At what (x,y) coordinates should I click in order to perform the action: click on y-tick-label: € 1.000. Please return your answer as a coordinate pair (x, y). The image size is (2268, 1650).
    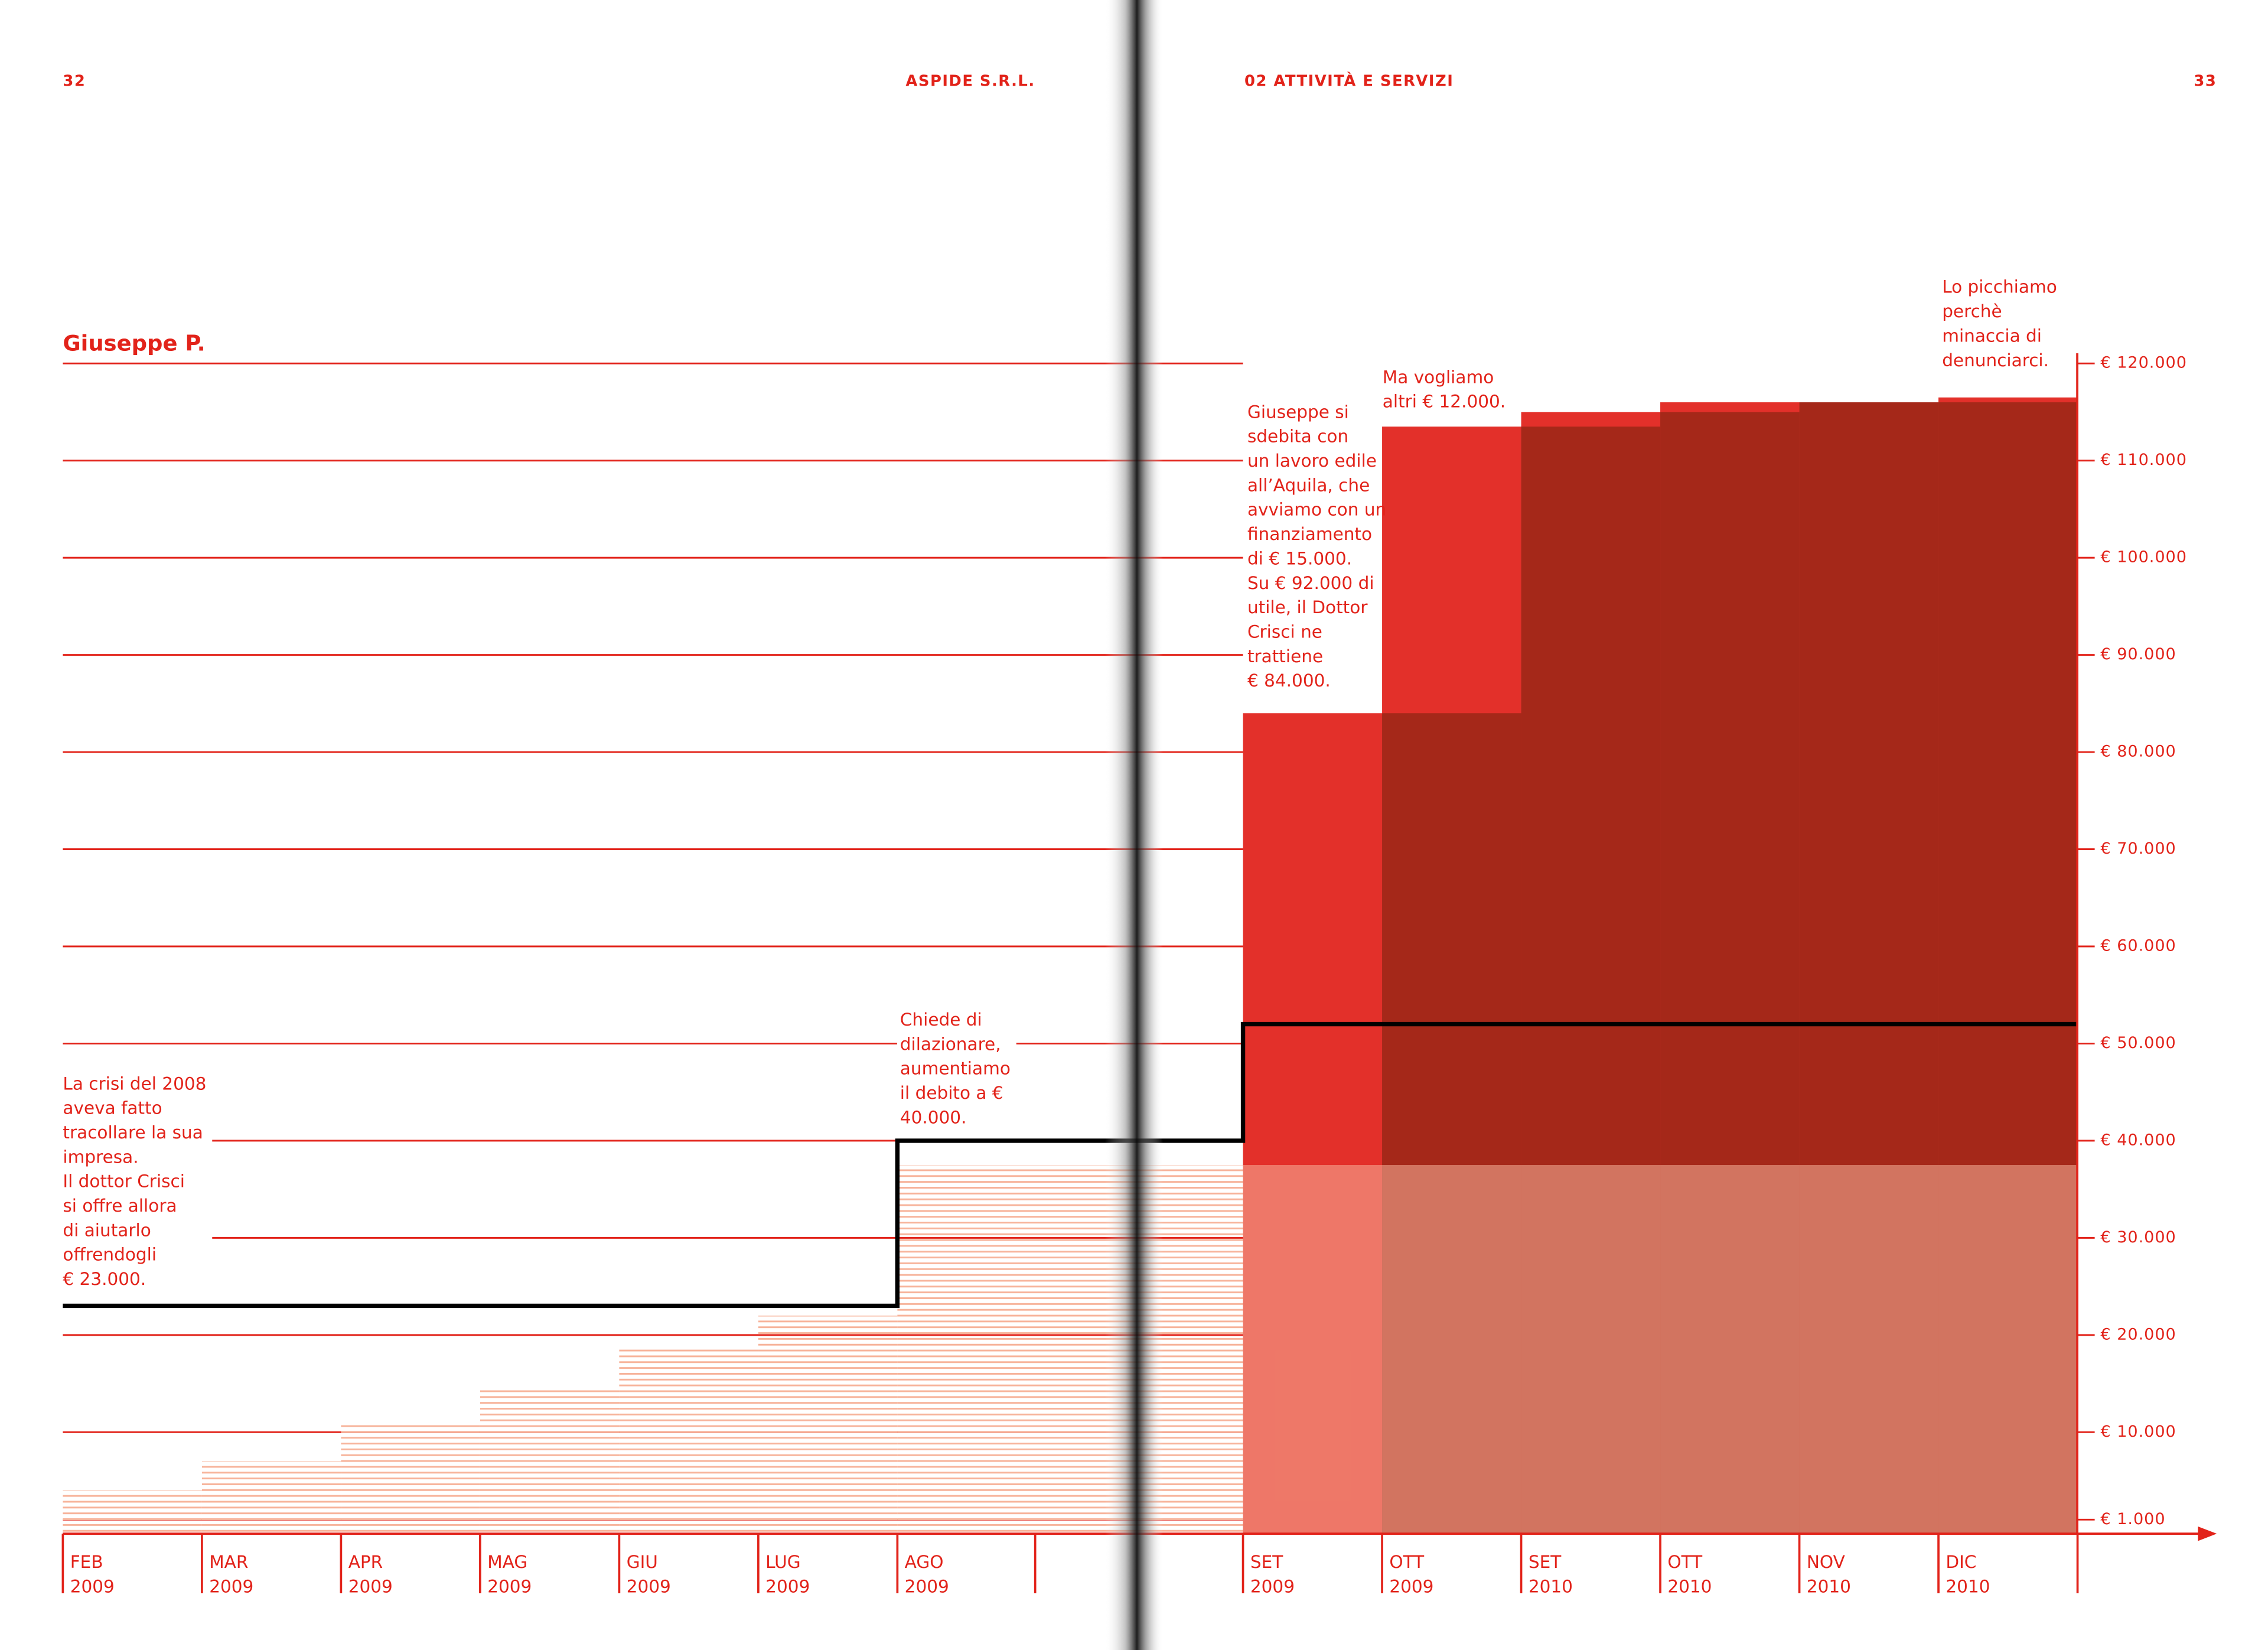
    Looking at the image, I should click on (2132, 1519).